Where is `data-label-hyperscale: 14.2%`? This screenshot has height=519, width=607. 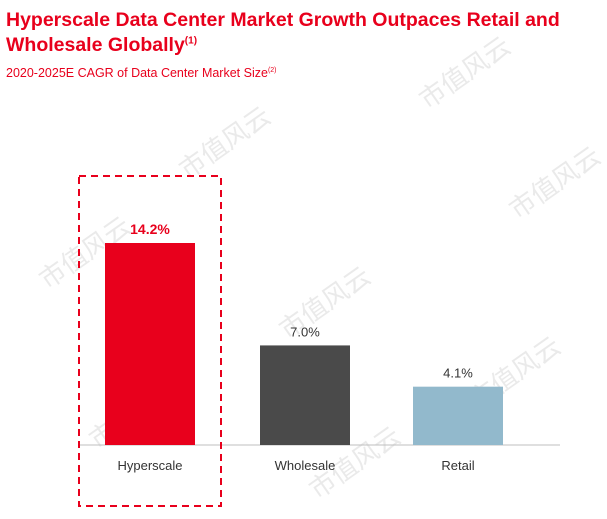 data-label-hyperscale: 14.2% is located at coordinates (150, 229).